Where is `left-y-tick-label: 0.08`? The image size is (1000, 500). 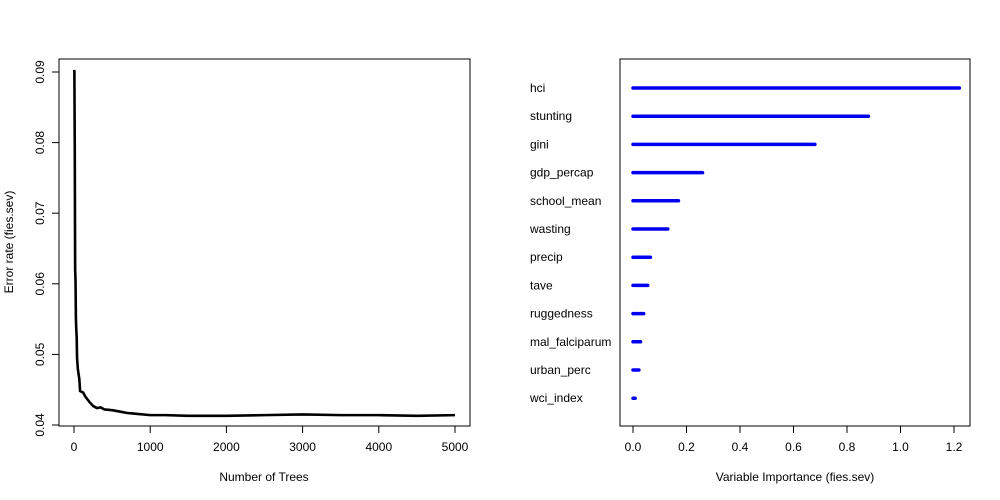 left-y-tick-label: 0.08 is located at coordinates (40, 143).